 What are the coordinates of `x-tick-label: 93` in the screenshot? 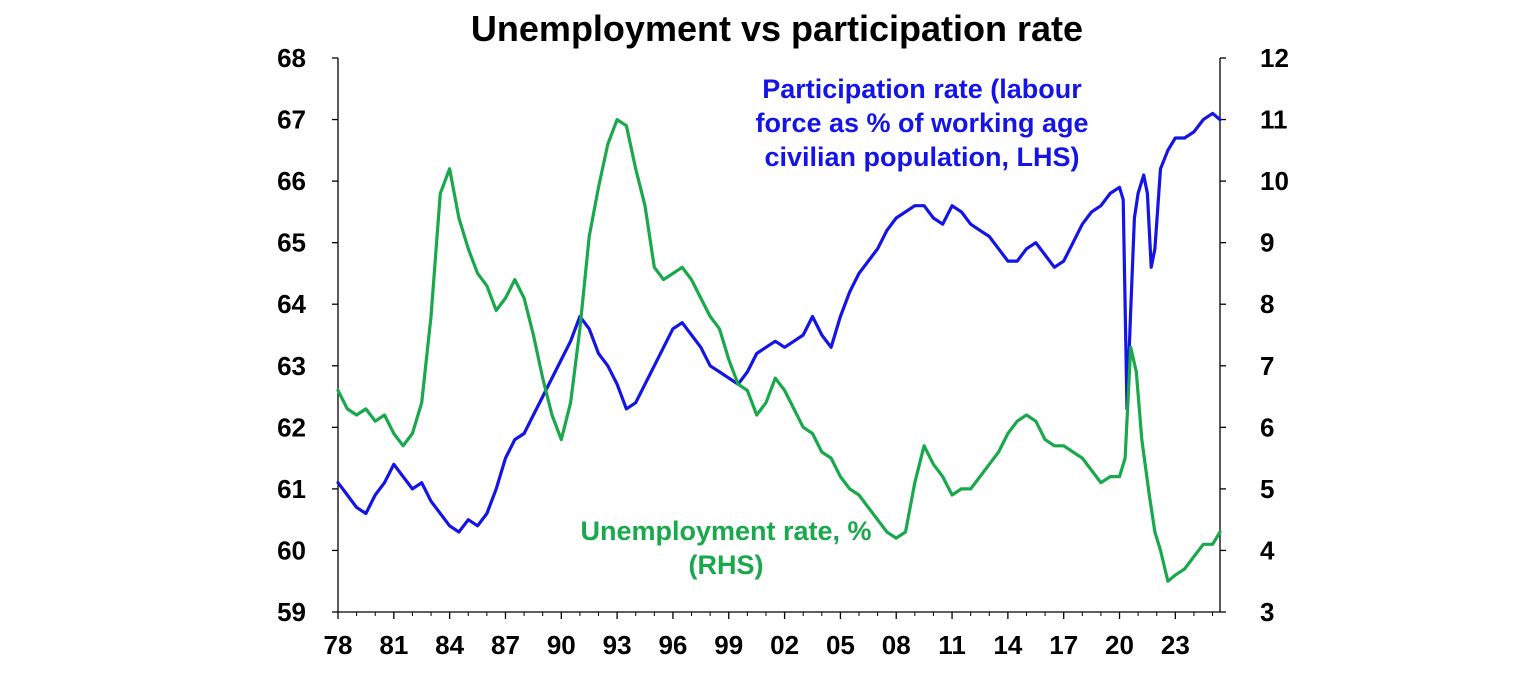 It's located at (617, 645).